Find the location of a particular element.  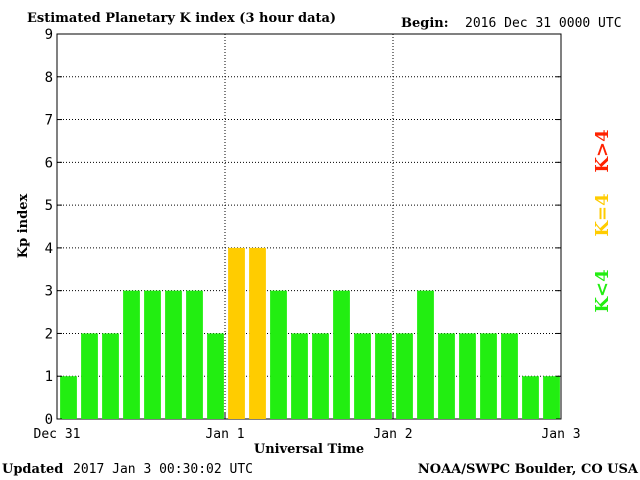

y-tick-label: 7 is located at coordinates (49, 121).